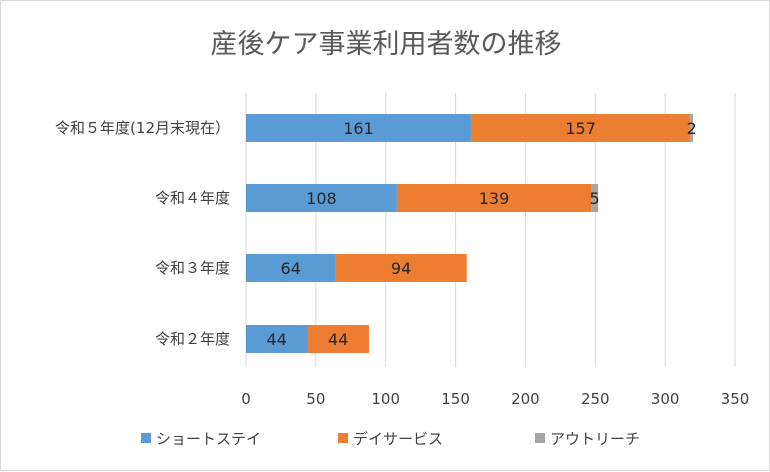  I want to click on data-label: 161, so click(358, 128).